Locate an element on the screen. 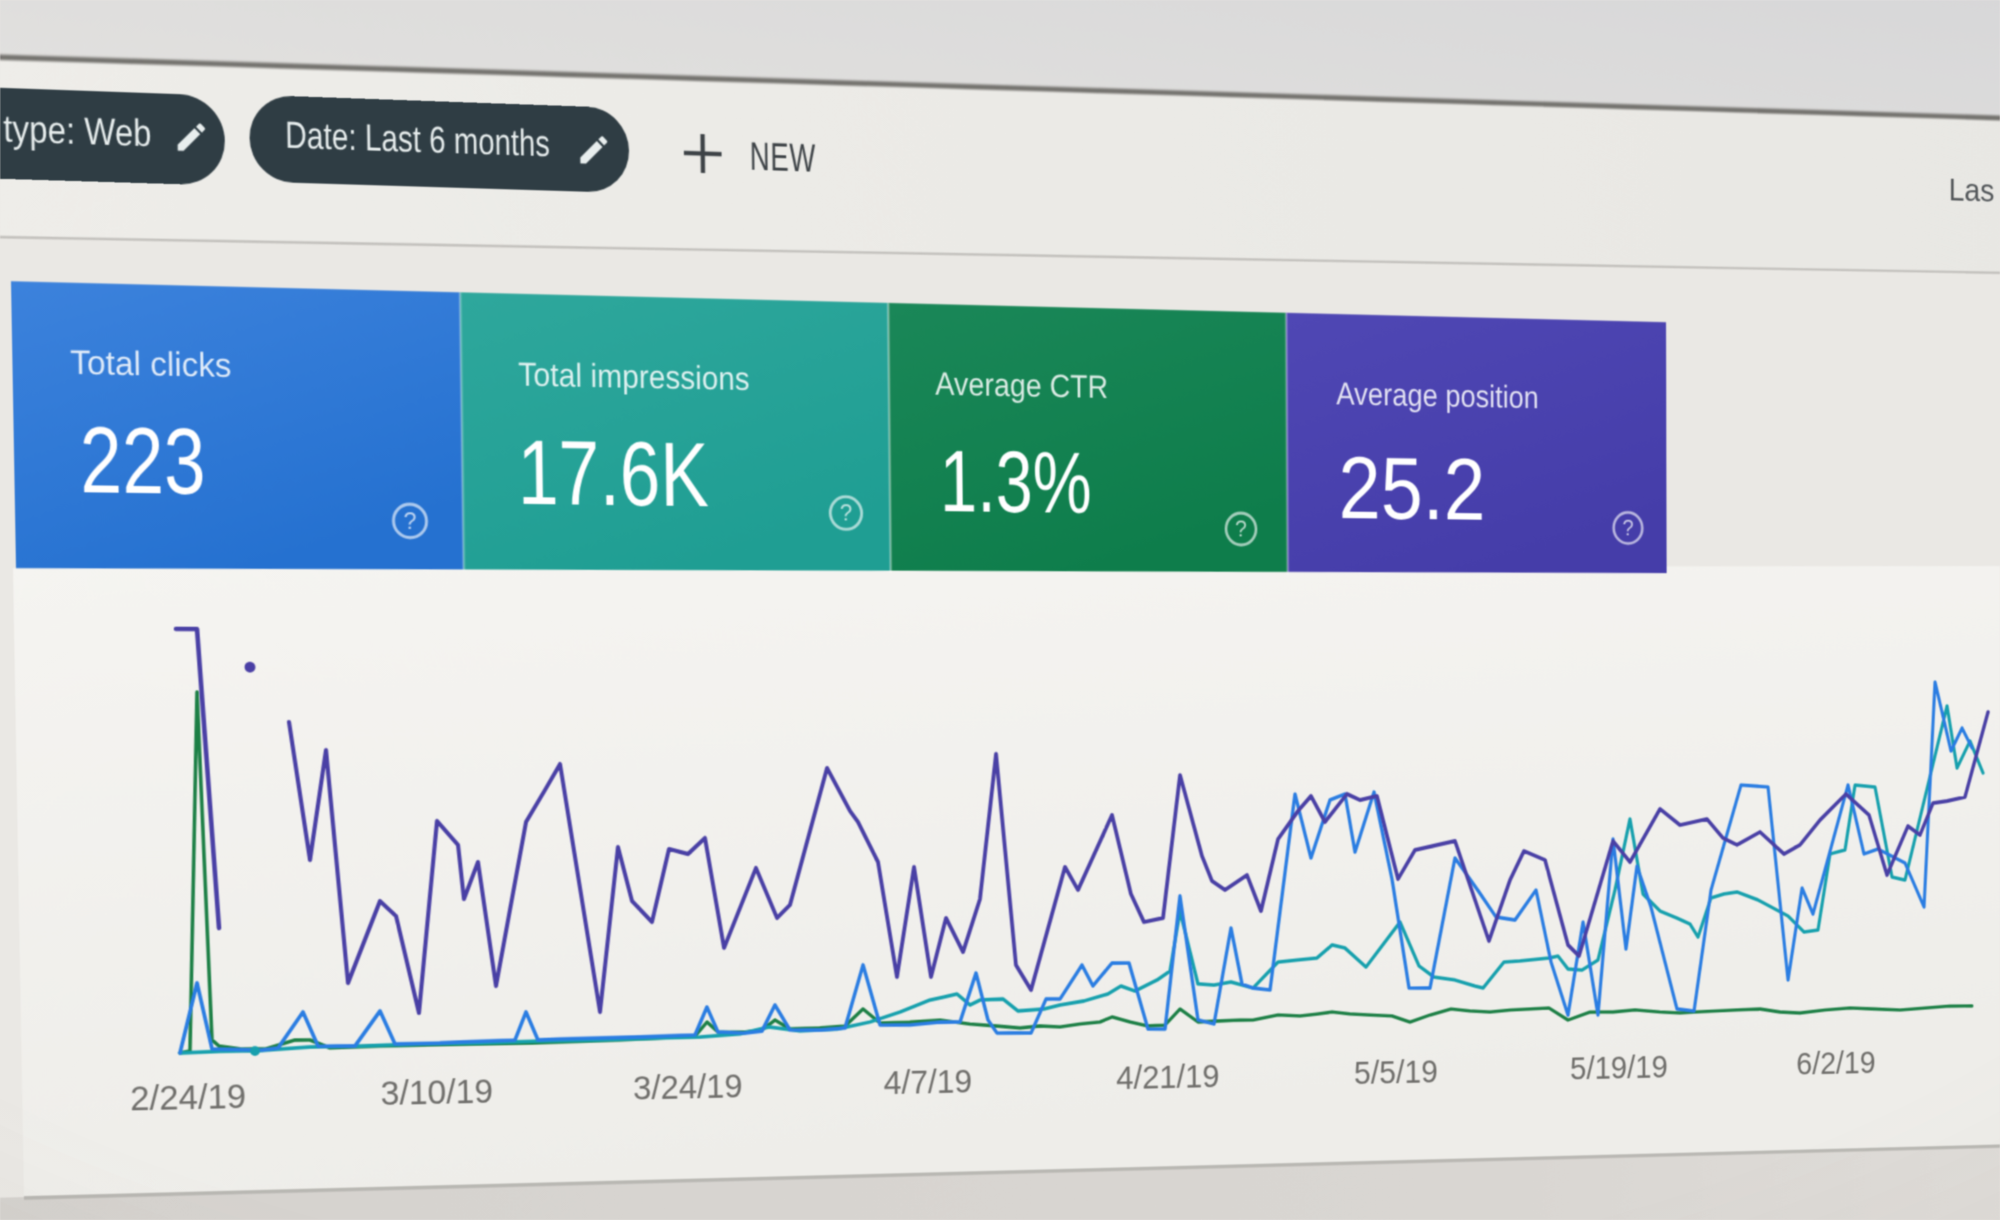 The width and height of the screenshot is (2000, 1220). svg-text: 3/10/19 is located at coordinates (436, 1092).